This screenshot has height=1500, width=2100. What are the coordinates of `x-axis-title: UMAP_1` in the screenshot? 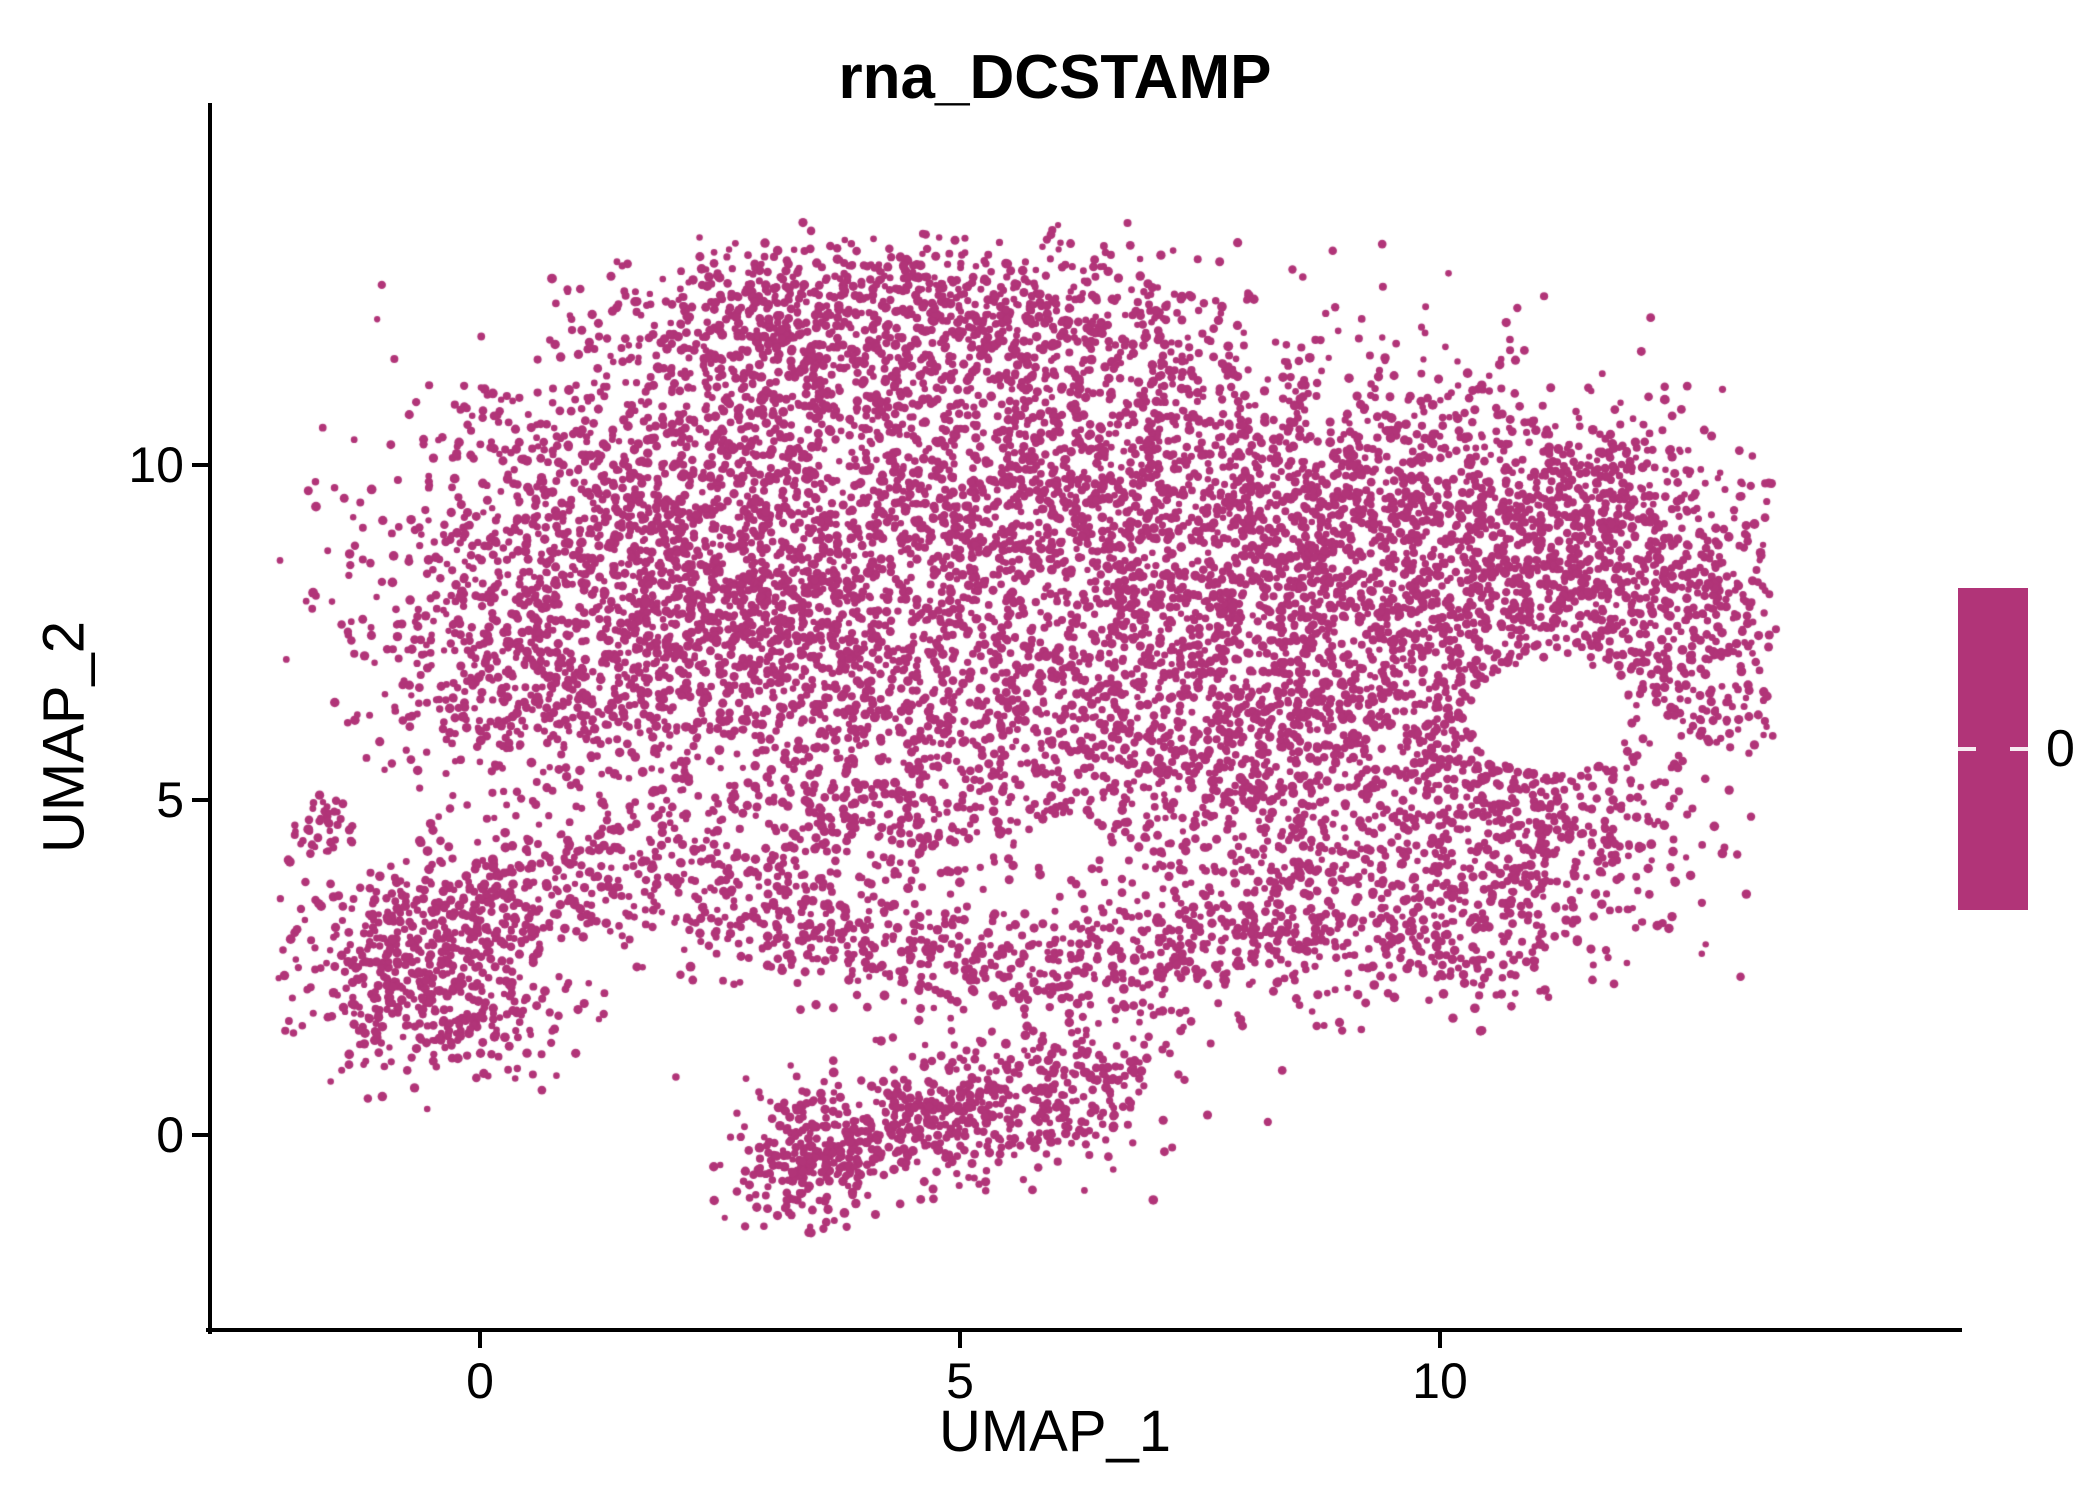 It's located at (1055, 1431).